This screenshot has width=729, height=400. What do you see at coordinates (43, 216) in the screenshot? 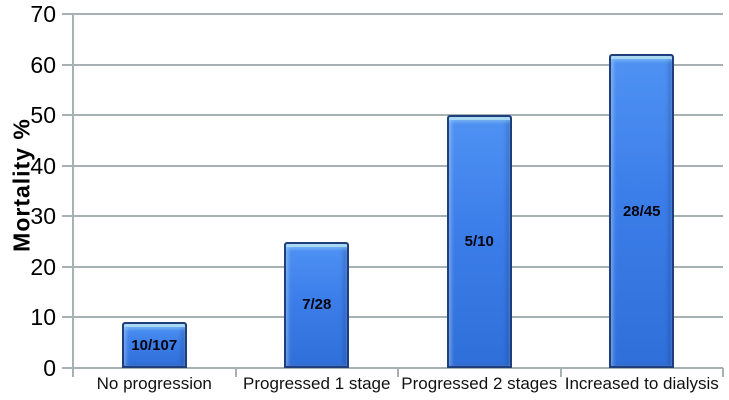
I see `y-tick-label: 30` at bounding box center [43, 216].